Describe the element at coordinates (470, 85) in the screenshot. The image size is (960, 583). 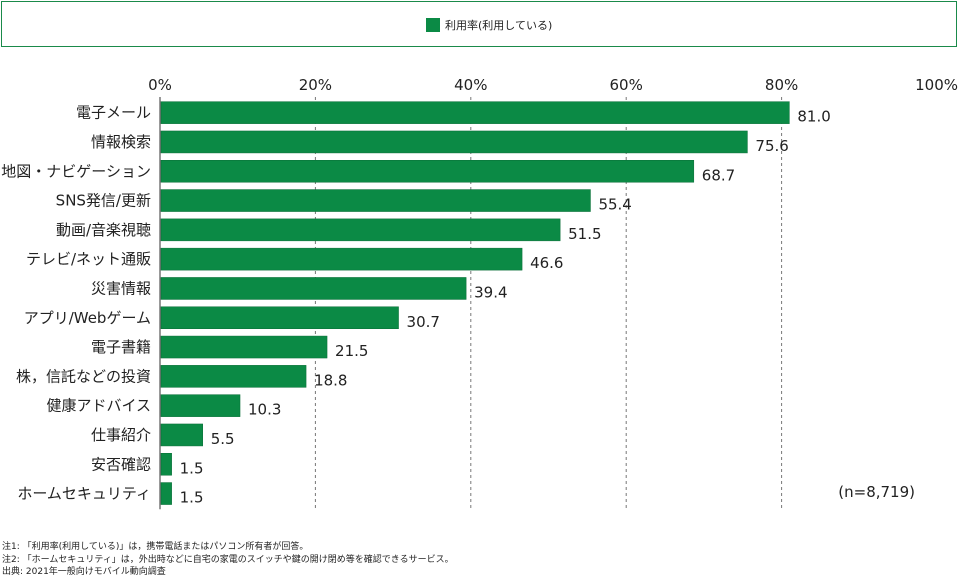
I see `x-tick-label: 40%` at that location.